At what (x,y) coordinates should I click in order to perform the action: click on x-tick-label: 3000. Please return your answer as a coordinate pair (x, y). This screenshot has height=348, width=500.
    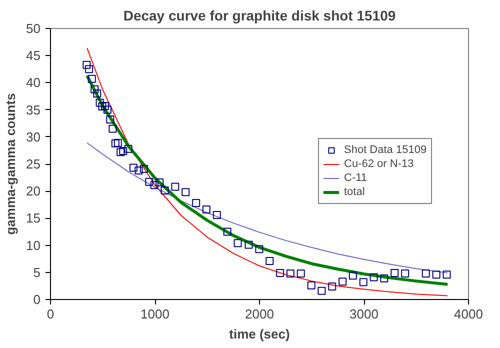
    Looking at the image, I should click on (364, 314).